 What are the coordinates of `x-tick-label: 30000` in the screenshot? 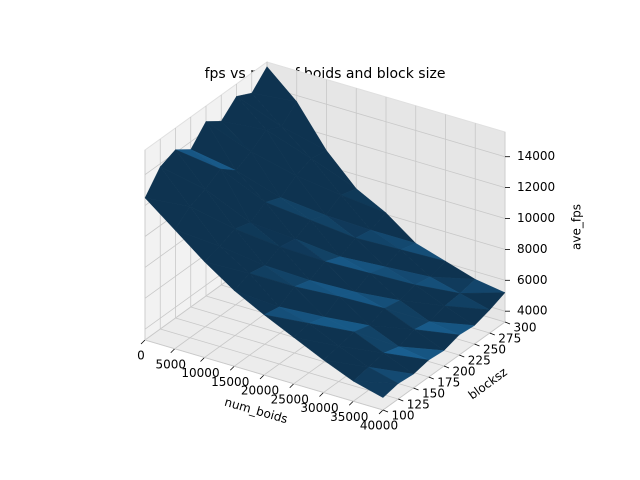 It's located at (319, 408).